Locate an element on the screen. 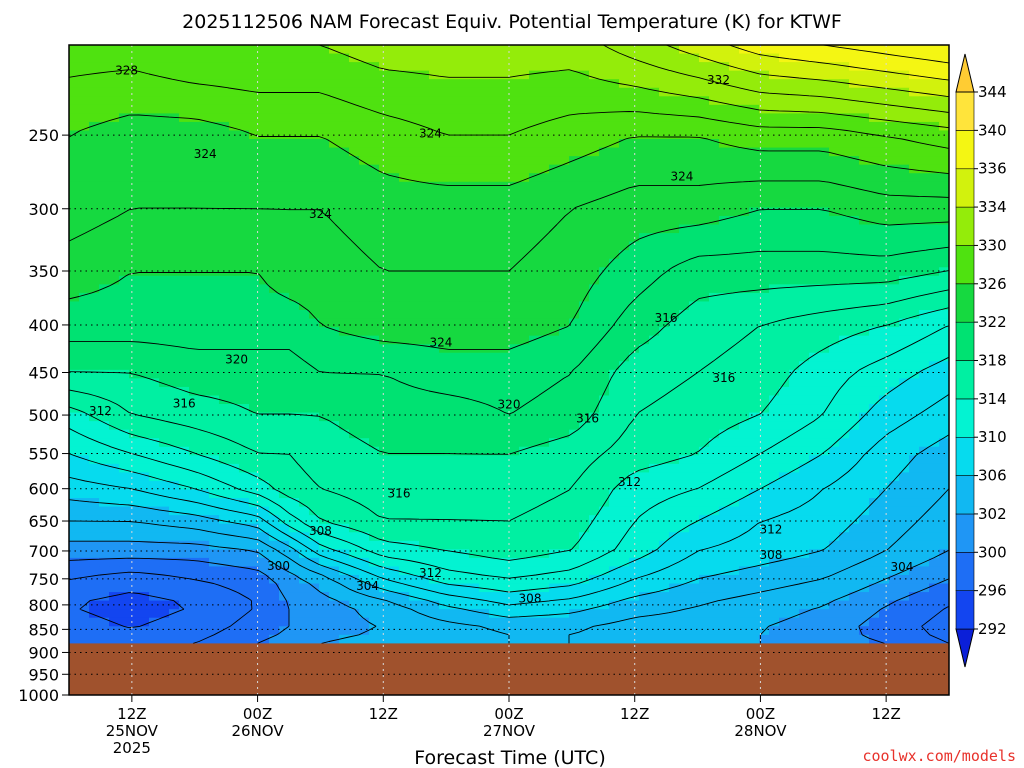 Image resolution: width=1024 pixels, height=768 pixels. y-tick-label: 1000 is located at coordinates (38, 695).